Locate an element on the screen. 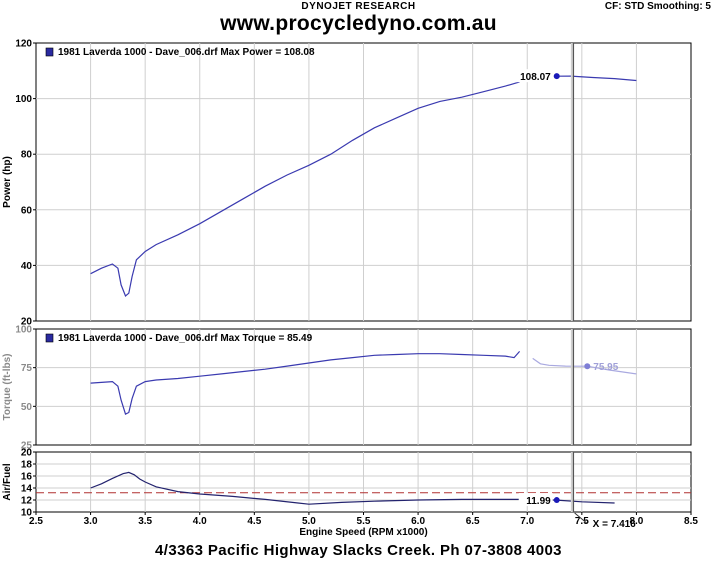 The height and width of the screenshot is (562, 717). x-tick-label: 5.0 is located at coordinates (309, 521).